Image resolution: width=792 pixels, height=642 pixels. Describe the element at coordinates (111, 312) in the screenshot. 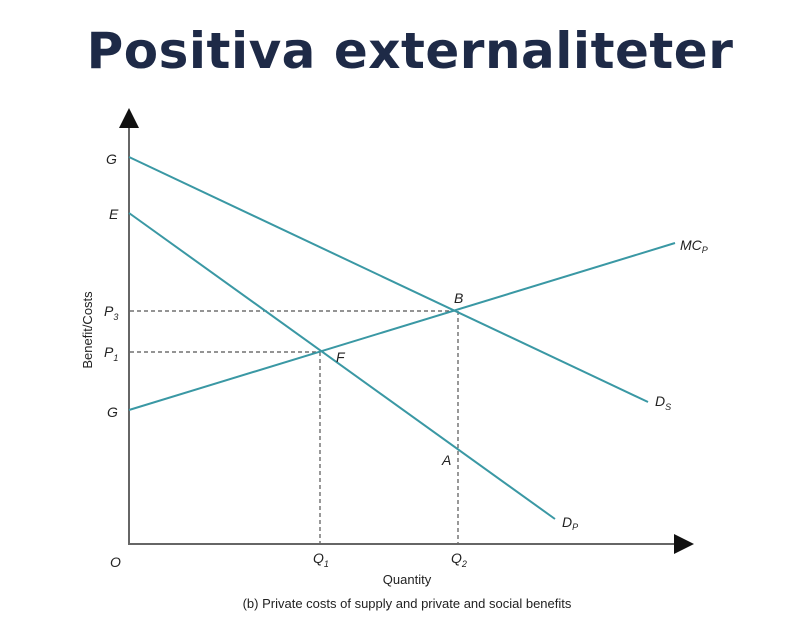

I see `label-p3: P3` at that location.